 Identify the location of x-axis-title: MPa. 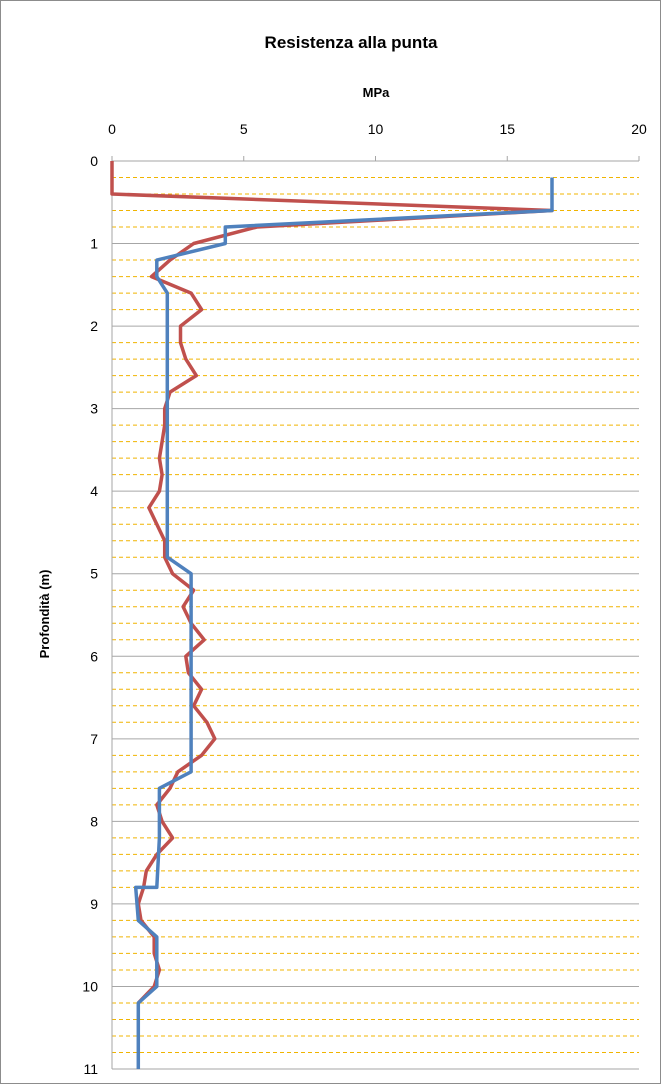
(377, 92).